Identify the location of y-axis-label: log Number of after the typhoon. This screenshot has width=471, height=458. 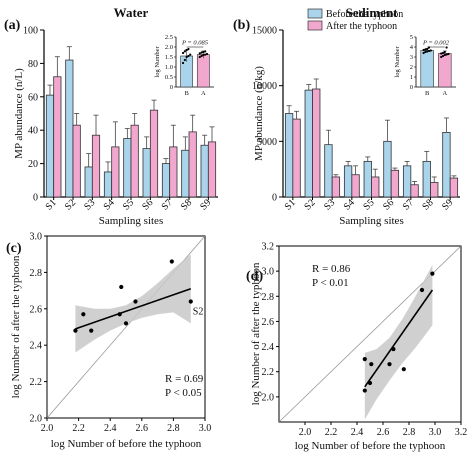
(256, 333).